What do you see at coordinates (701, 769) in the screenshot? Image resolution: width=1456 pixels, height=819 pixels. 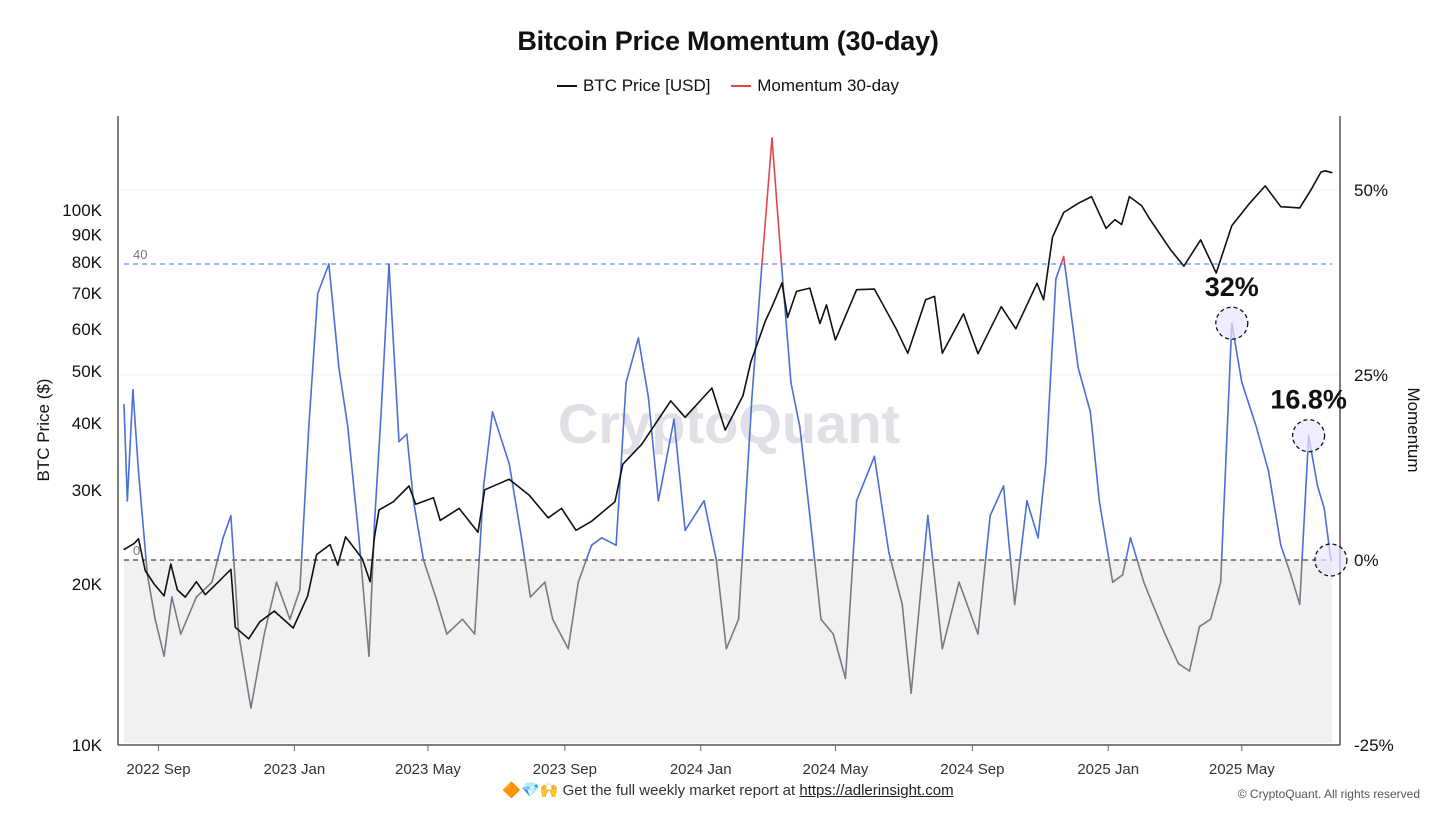 I see `x-tick-label-4: 2024 Jan` at bounding box center [701, 769].